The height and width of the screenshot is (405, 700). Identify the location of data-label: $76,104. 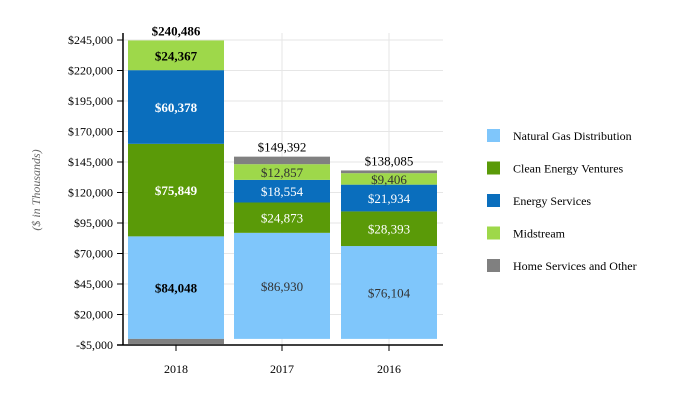
(389, 292).